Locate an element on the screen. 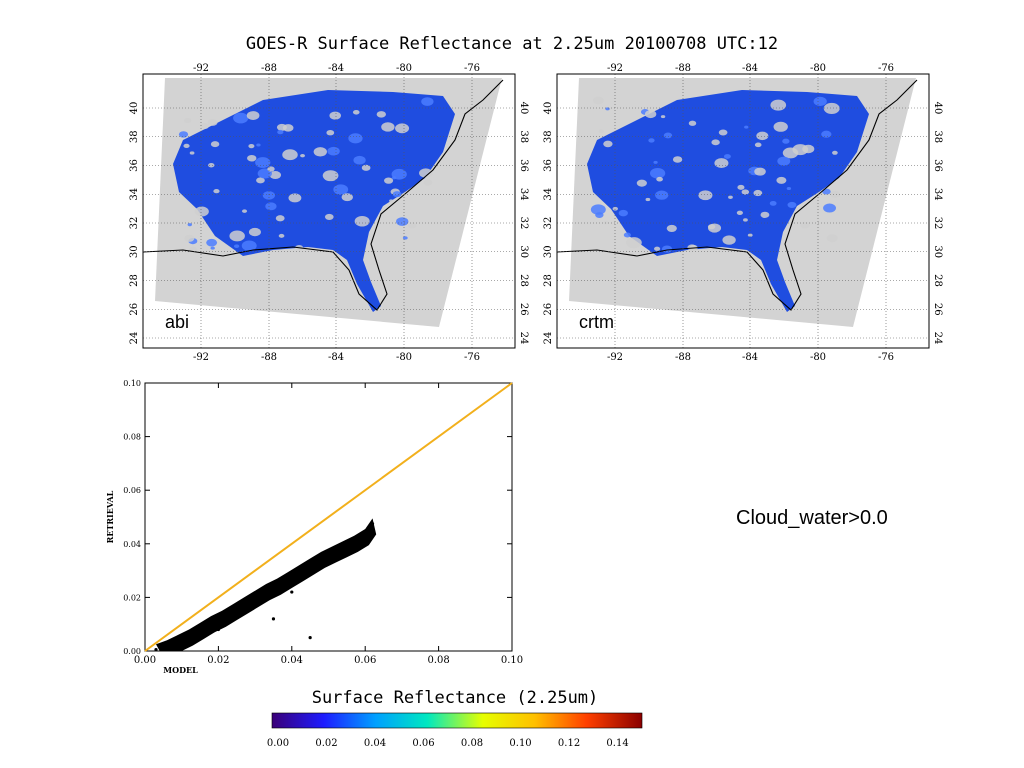  lon-tick-bottom: -76 is located at coordinates (886, 357).